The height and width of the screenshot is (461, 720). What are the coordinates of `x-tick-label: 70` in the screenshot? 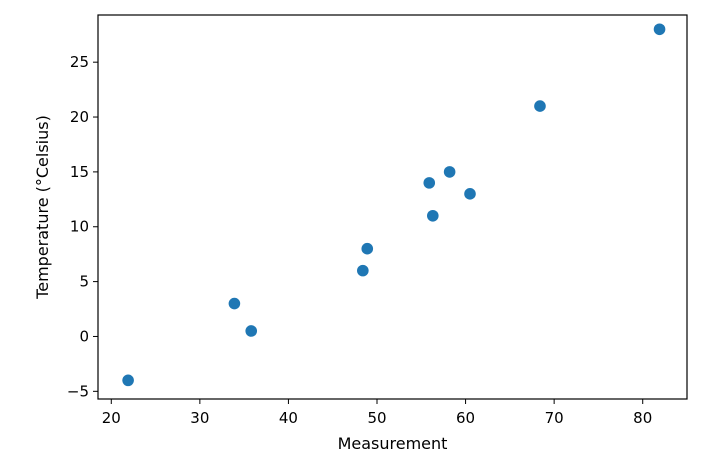 It's located at (554, 418).